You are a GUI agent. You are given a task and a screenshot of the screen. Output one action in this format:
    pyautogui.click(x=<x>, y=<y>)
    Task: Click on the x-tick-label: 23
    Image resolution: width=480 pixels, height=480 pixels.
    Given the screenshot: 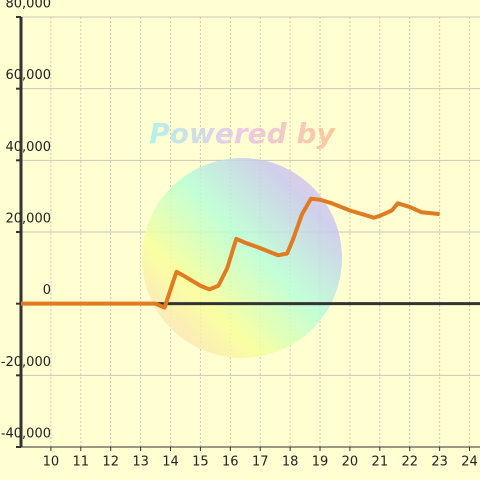 What is the action you would take?
    pyautogui.click(x=439, y=462)
    